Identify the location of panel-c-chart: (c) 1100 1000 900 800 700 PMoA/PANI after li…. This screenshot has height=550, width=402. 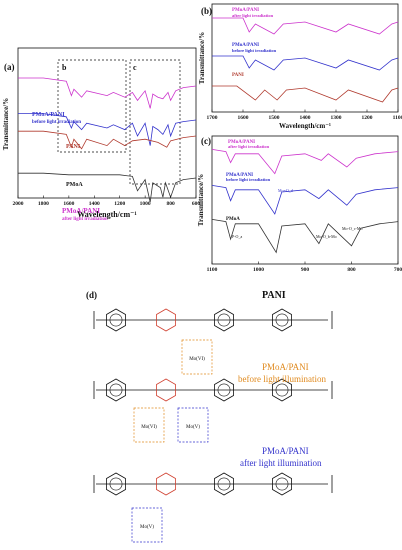
(299, 204).